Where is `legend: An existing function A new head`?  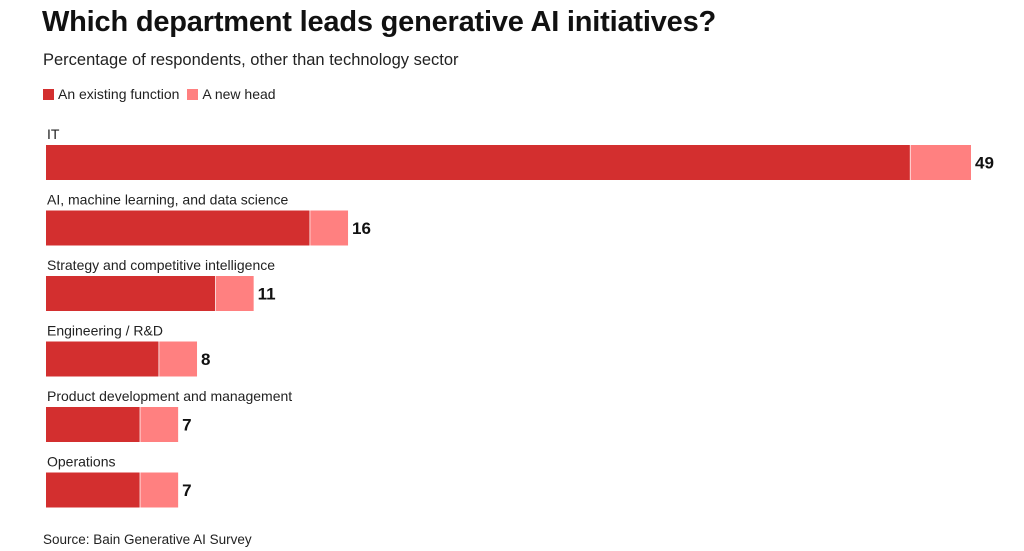 legend: An existing function A new head is located at coordinates (163, 94).